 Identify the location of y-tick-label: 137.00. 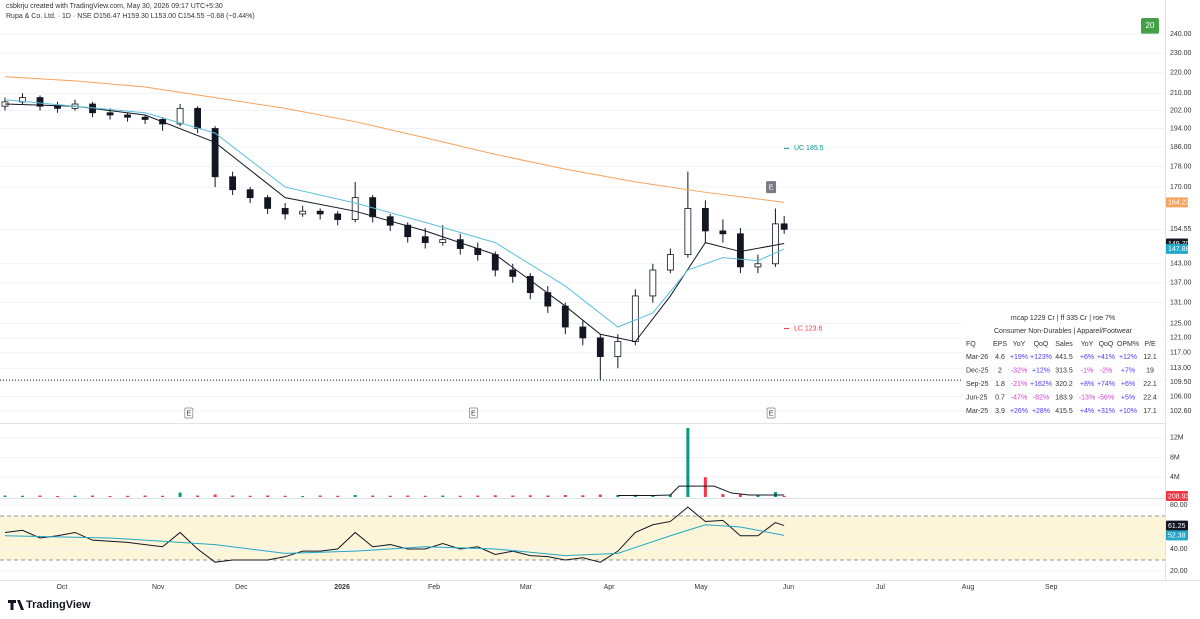
(1181, 283).